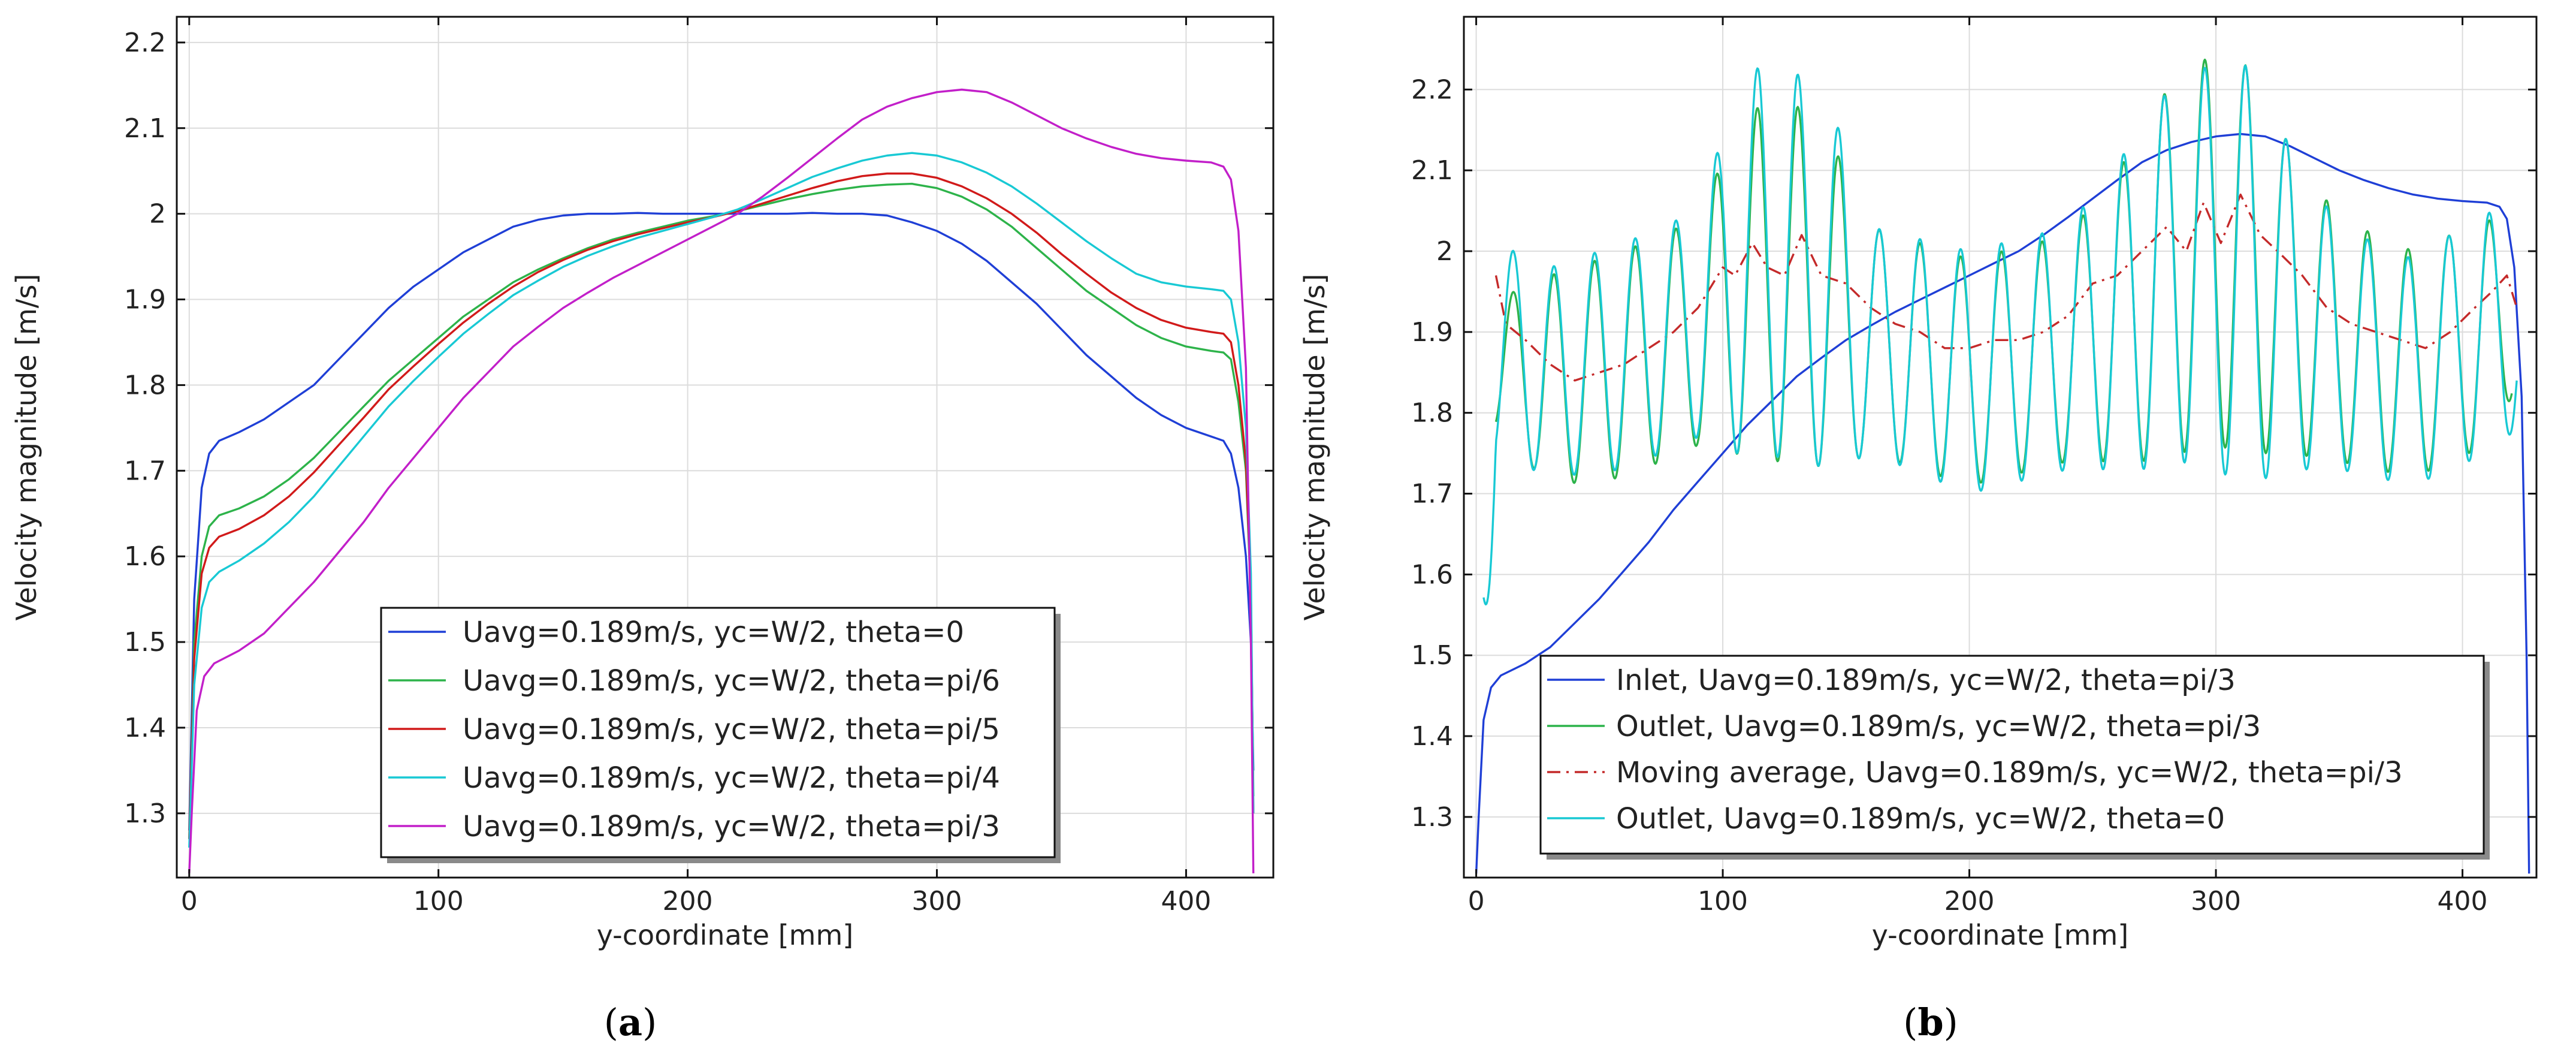 Image resolution: width=2576 pixels, height=1052 pixels. What do you see at coordinates (1926, 681) in the screenshot?
I see `legend-label-1: Inlet, Uavg=0.189m/s, yc=W/2, theta=pi/3` at bounding box center [1926, 681].